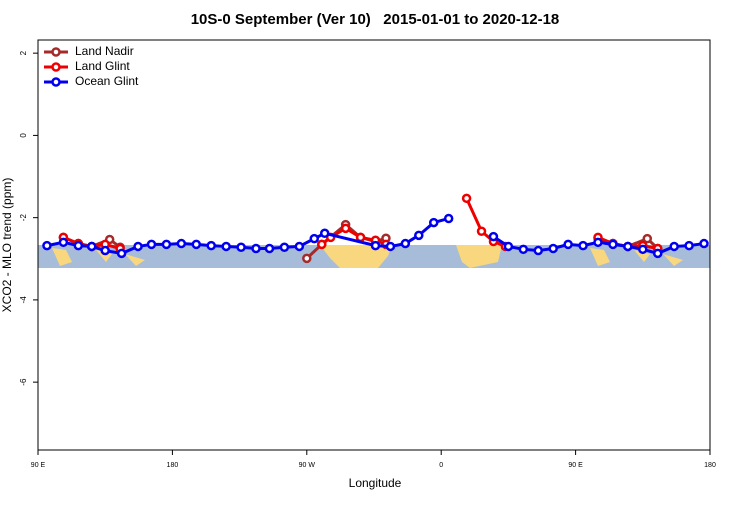  What do you see at coordinates (23, 218) in the screenshot?
I see `y-tick-label: -2` at bounding box center [23, 218].